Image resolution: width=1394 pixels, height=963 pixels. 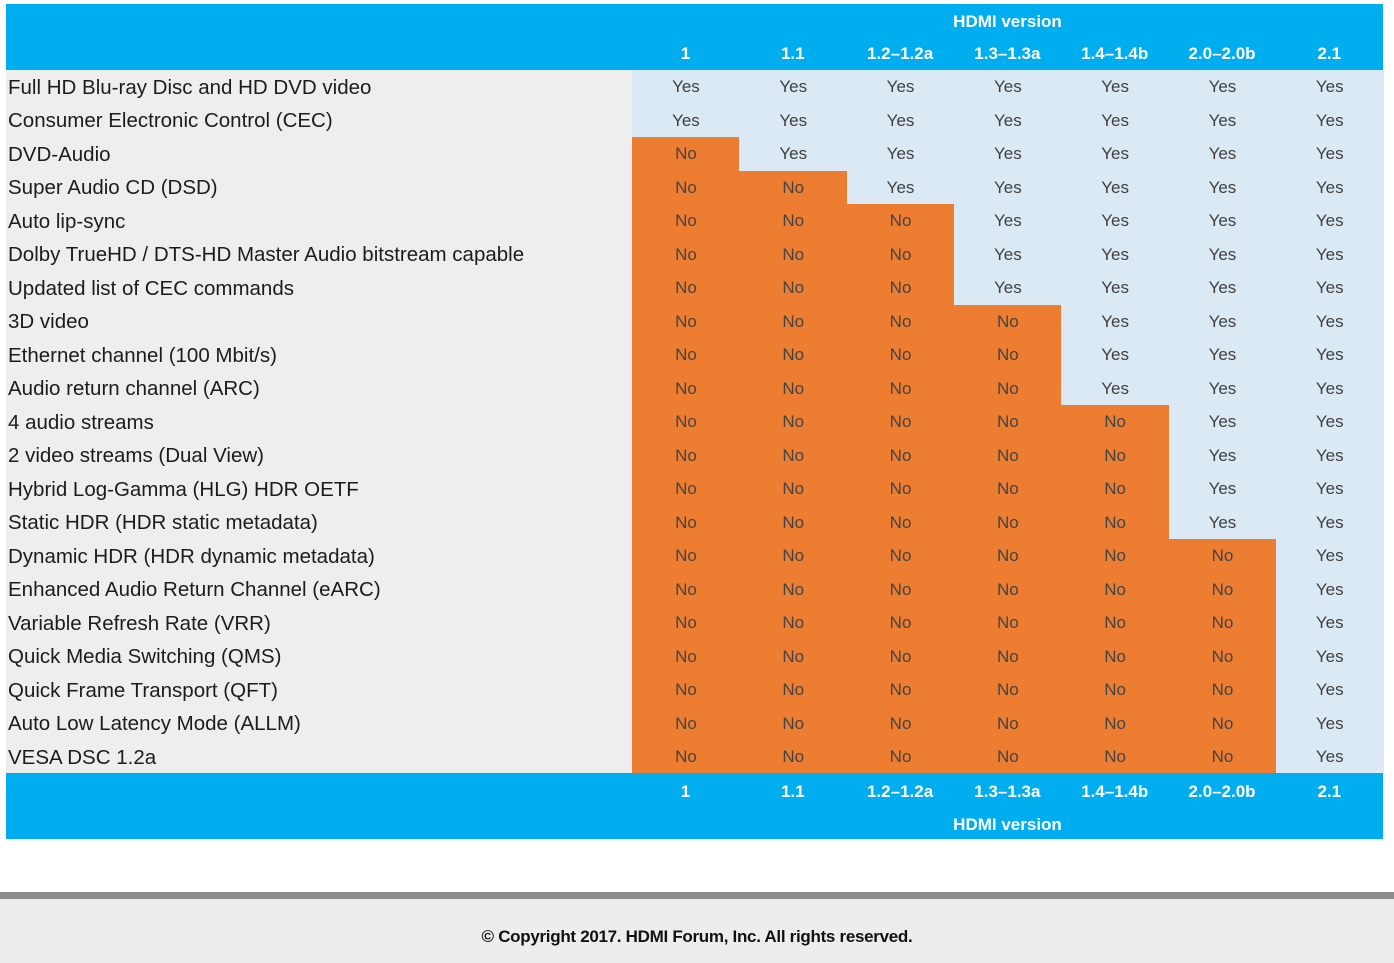 I want to click on footer-version-6: 2.0–2.0b, so click(x=1222, y=791).